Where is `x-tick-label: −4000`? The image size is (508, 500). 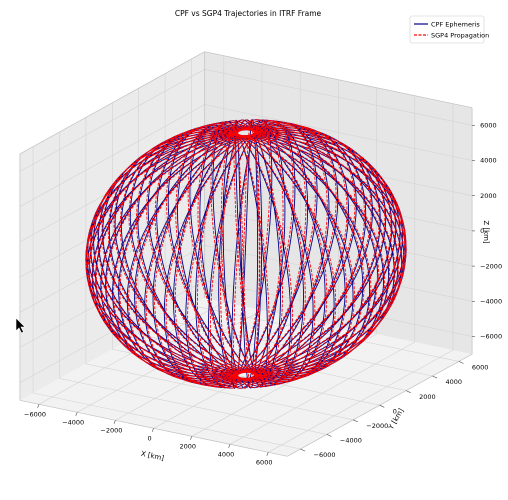 x-tick-label: −4000 is located at coordinates (73, 423).